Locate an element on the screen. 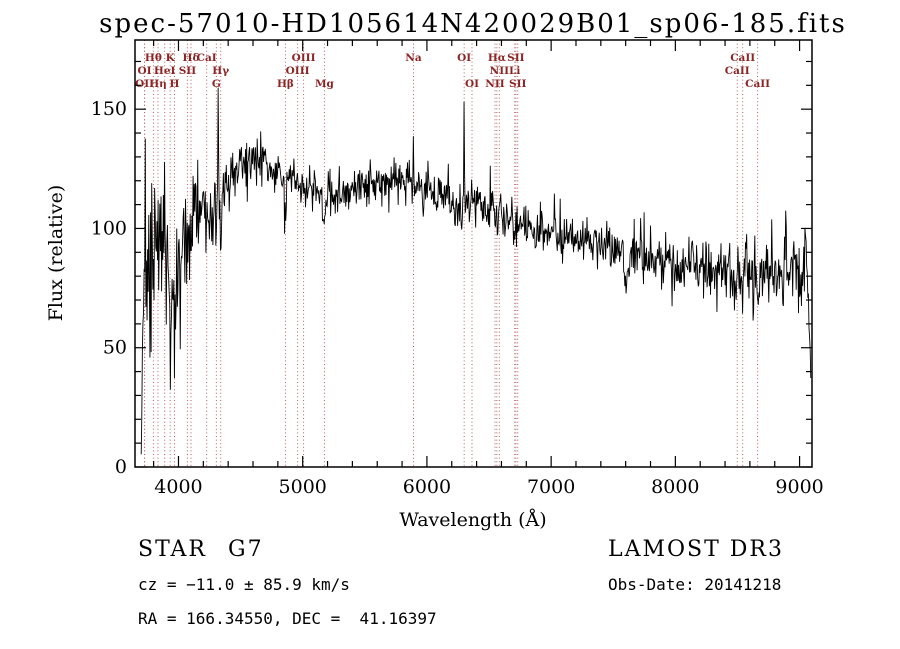 This screenshot has height=649, width=900. spectral-line-label: Mg is located at coordinates (325, 84).